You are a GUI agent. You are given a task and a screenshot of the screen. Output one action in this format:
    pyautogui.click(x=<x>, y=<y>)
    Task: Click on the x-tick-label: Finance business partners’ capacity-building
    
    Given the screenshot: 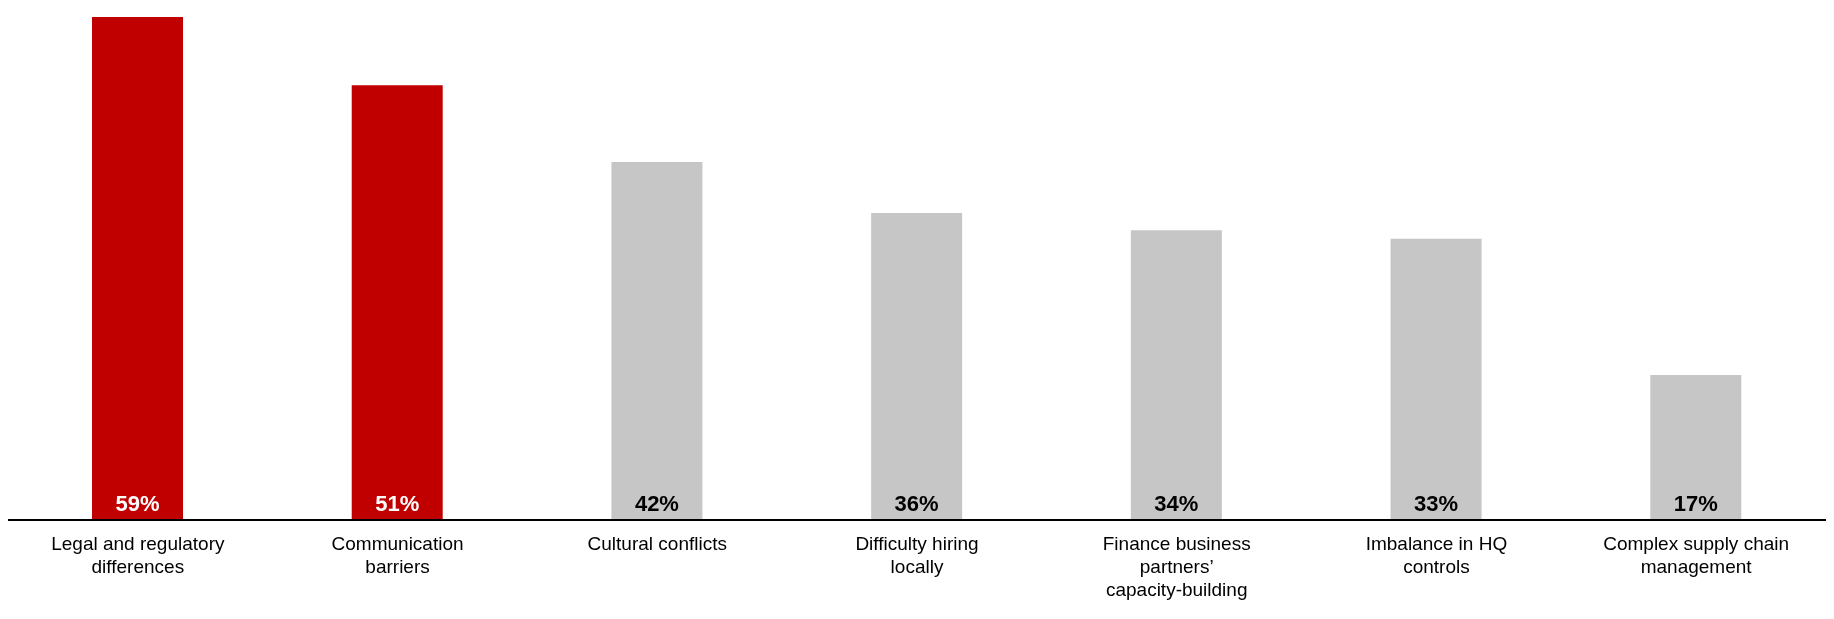 What is the action you would take?
    pyautogui.click(x=1176, y=566)
    